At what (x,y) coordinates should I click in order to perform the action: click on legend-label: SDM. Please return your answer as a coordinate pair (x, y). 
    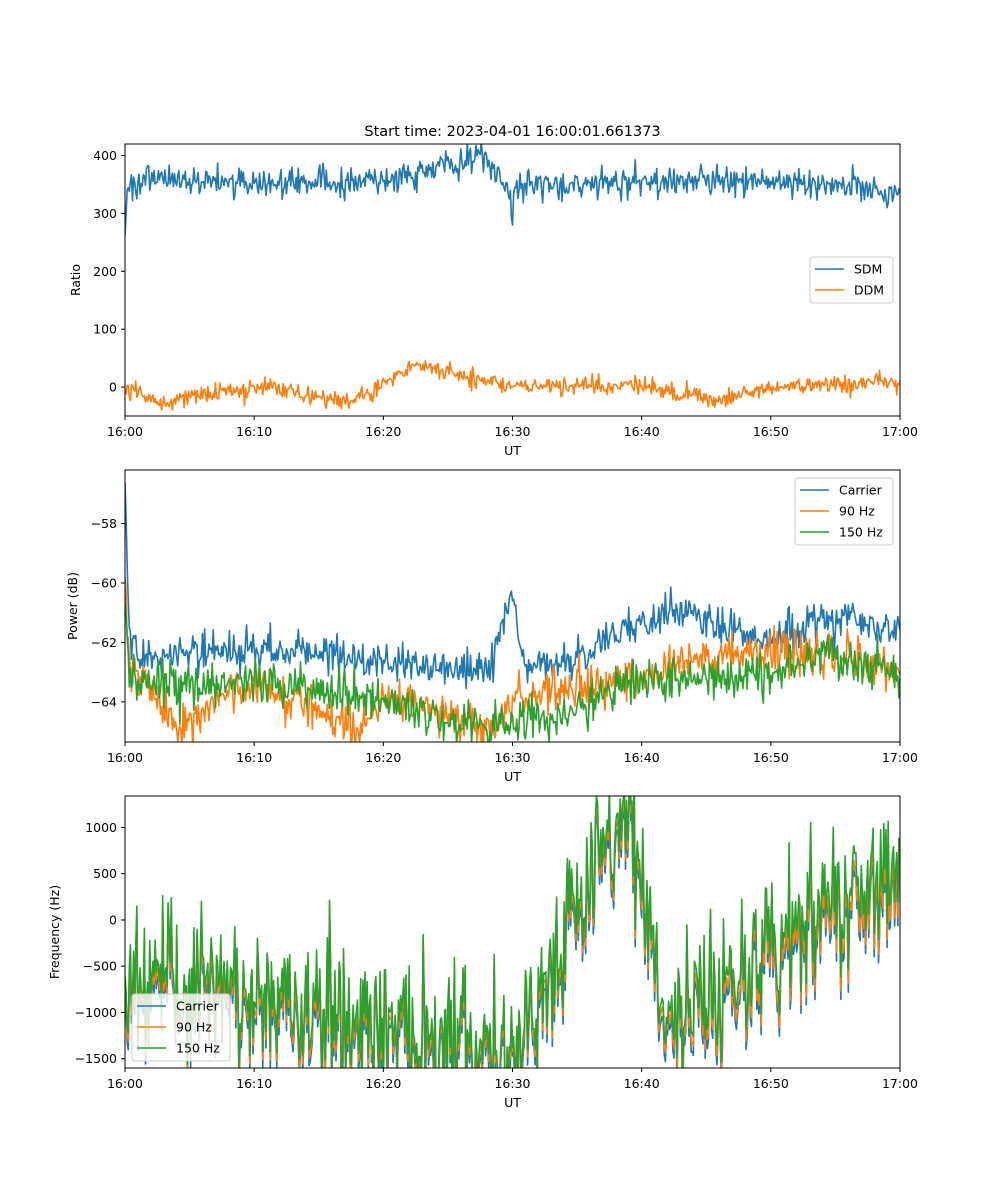
    Looking at the image, I should click on (868, 269).